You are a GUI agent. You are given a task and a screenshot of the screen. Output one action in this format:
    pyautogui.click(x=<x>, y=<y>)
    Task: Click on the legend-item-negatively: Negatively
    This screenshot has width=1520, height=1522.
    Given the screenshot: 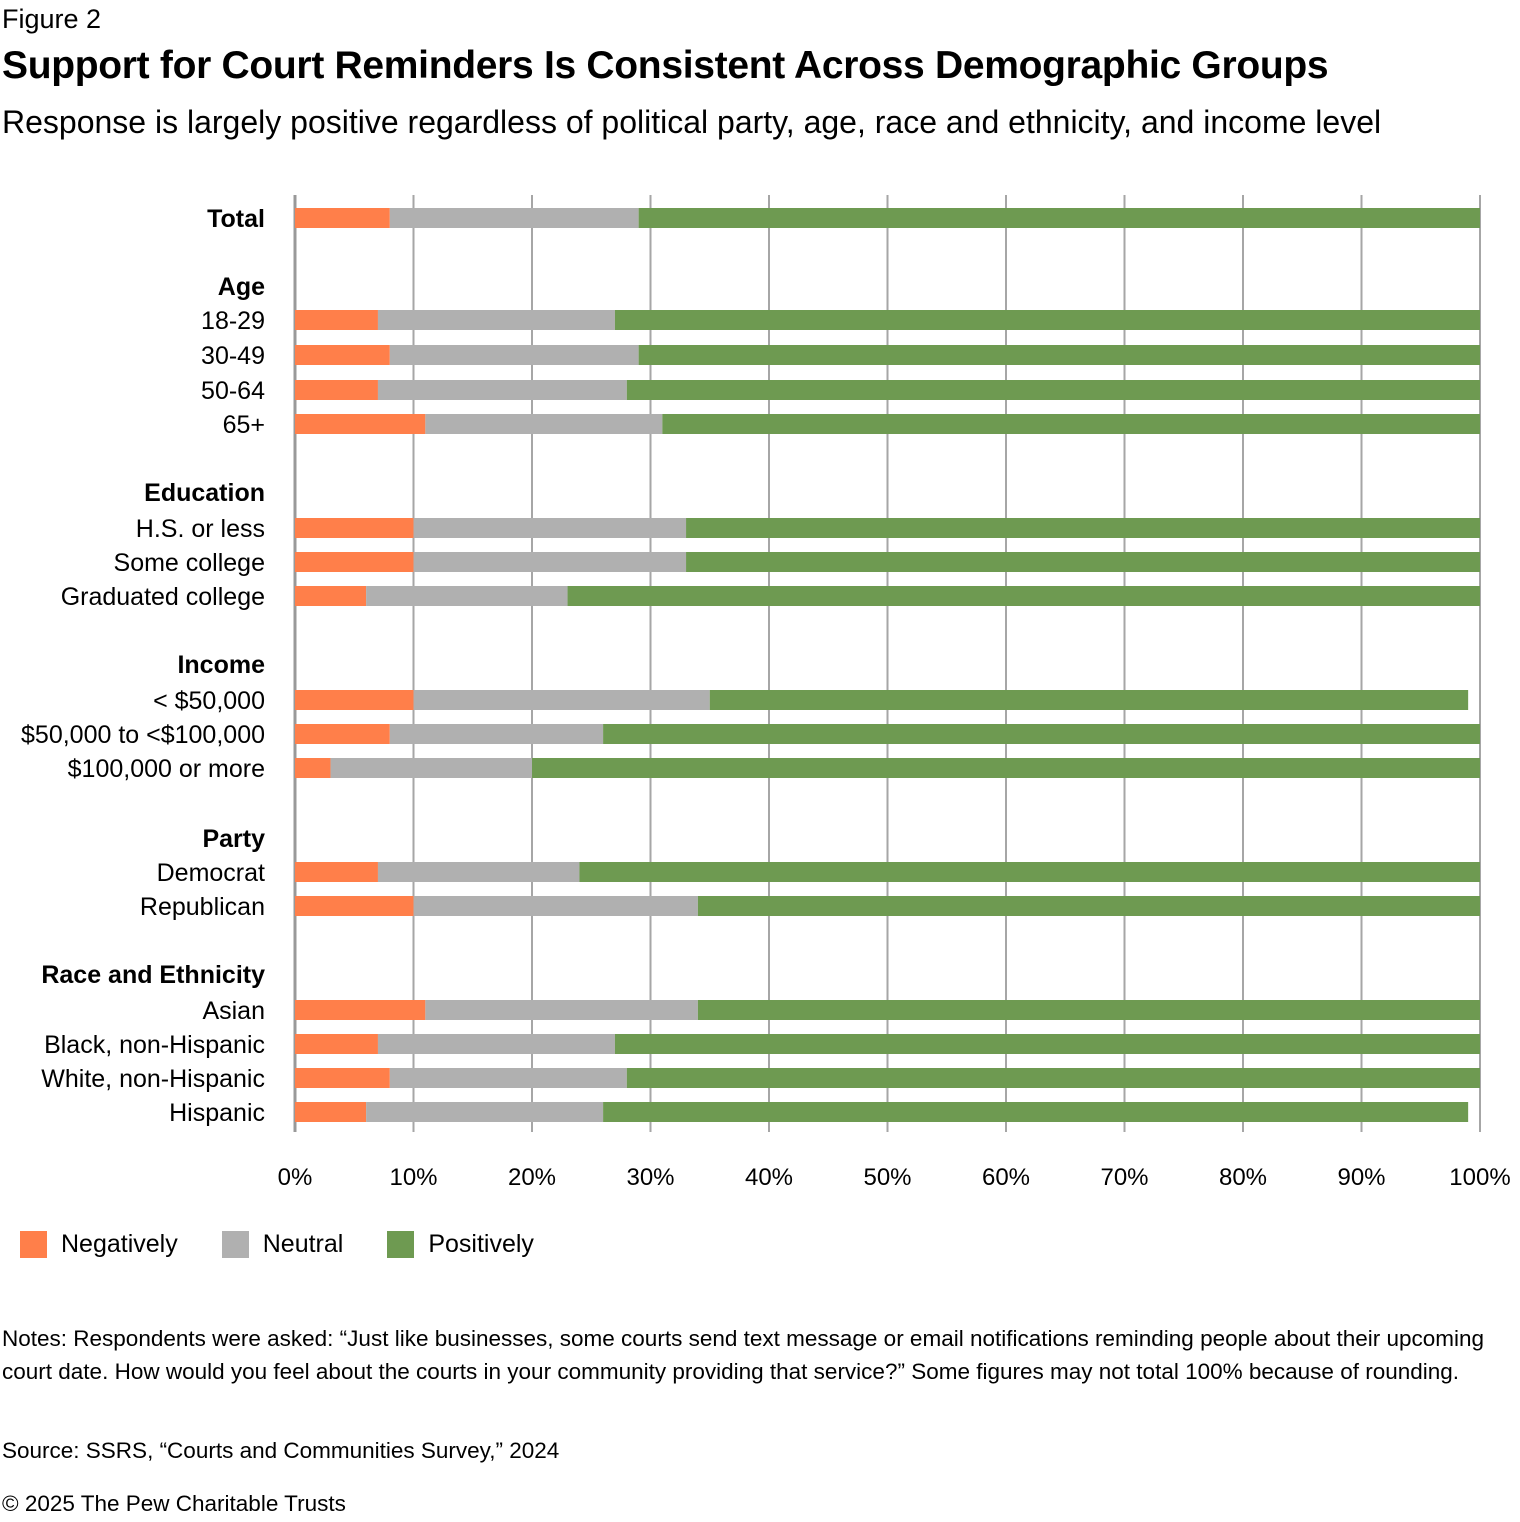 What is the action you would take?
    pyautogui.click(x=99, y=1244)
    